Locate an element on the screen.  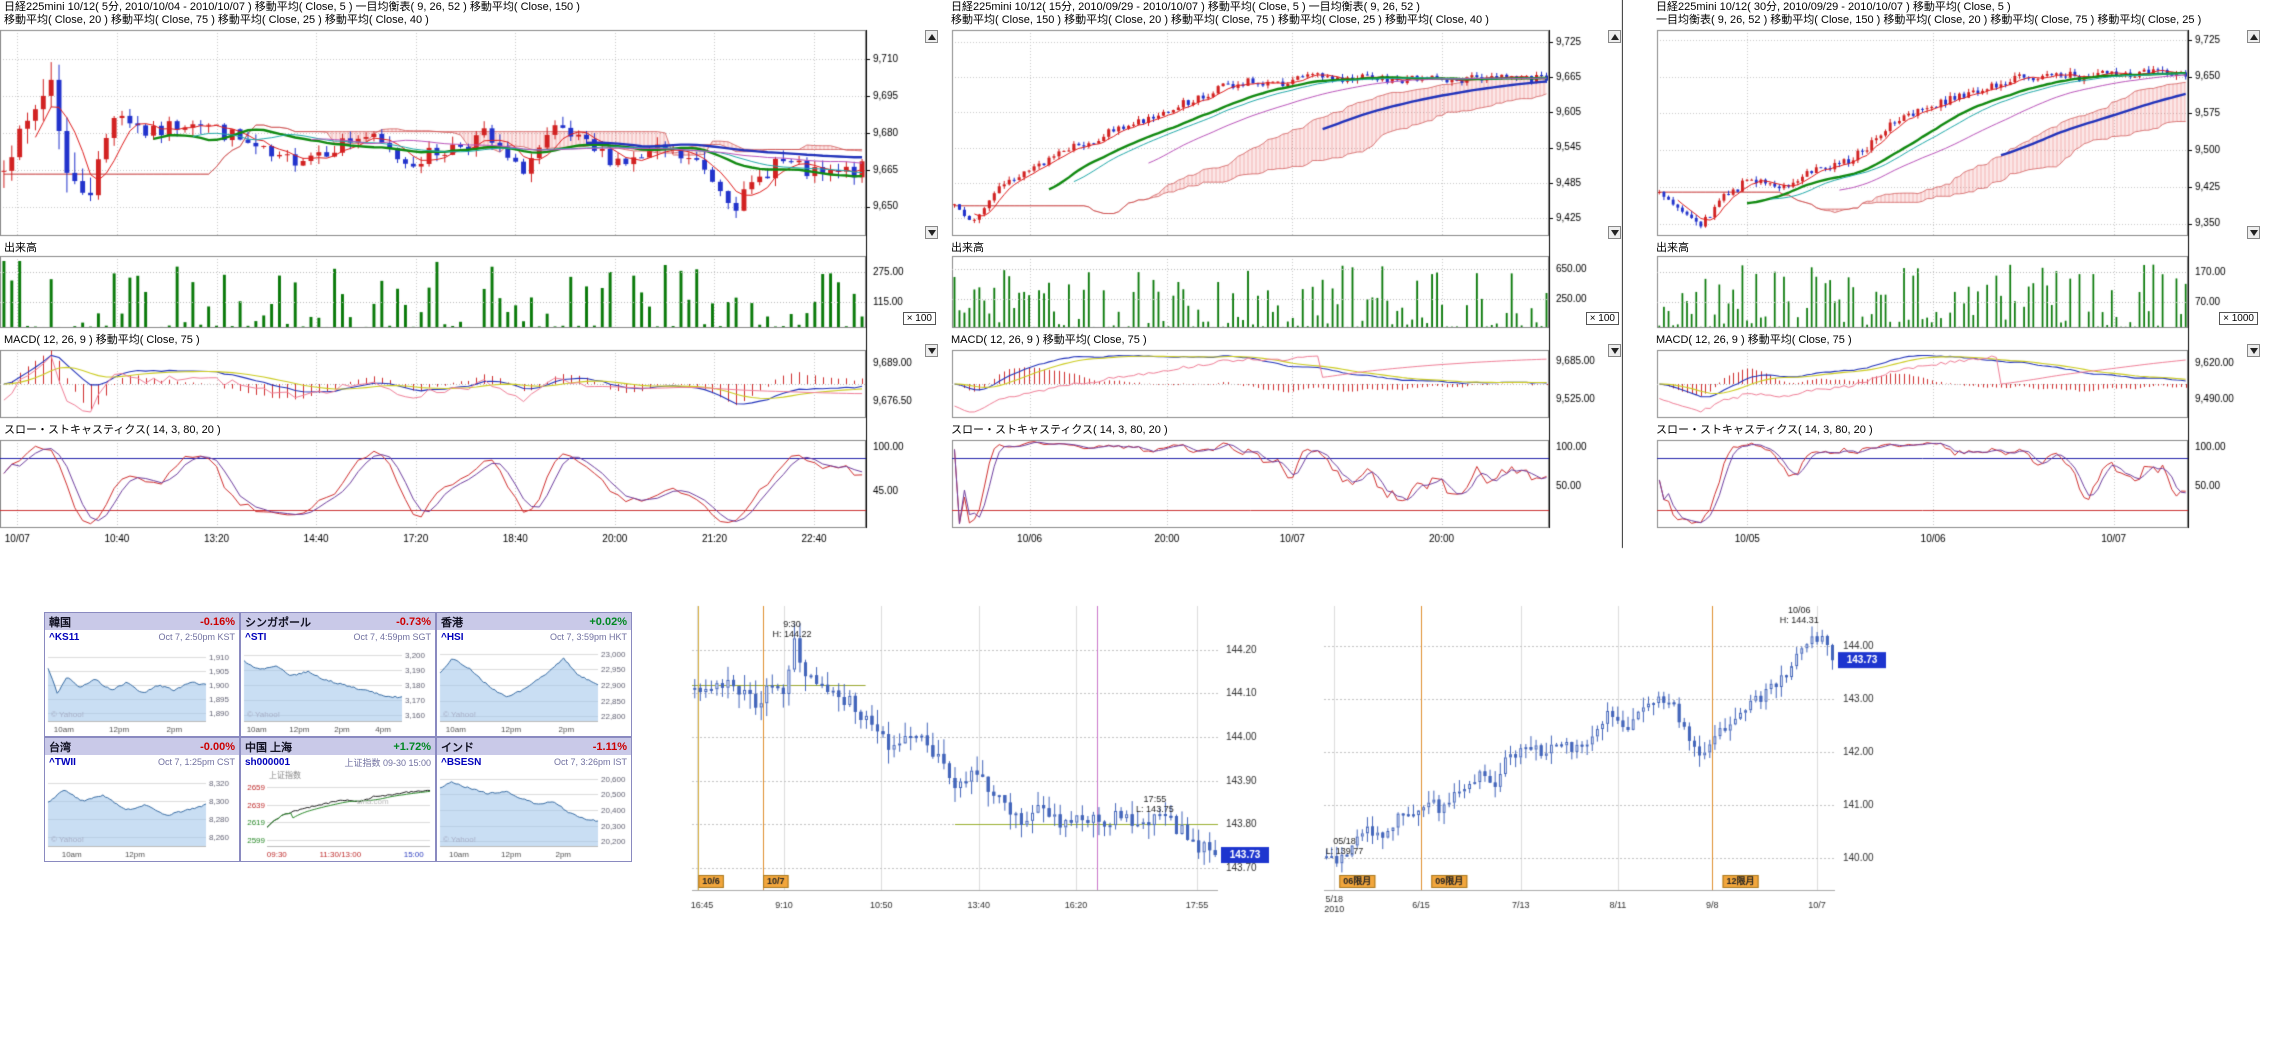
market-symbol-link: ^KS11 is located at coordinates (64, 637).